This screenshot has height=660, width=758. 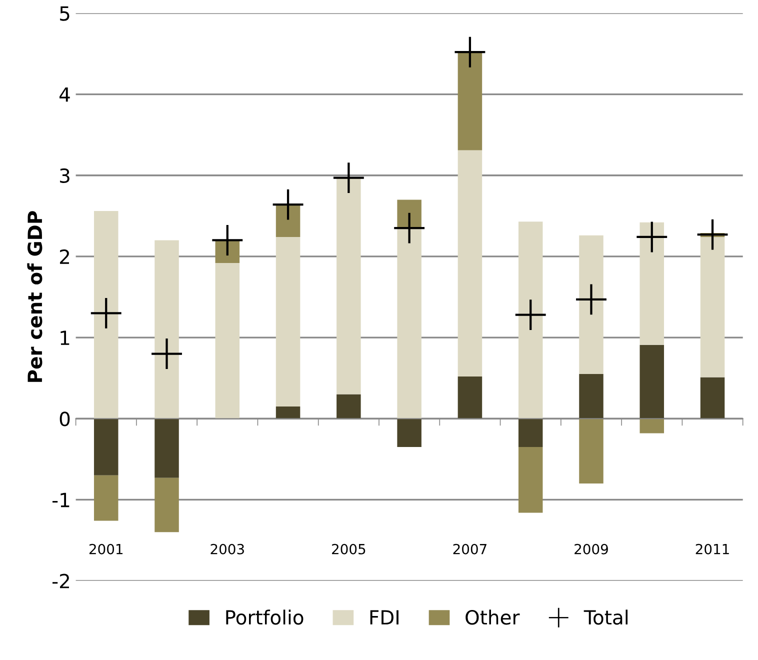 What do you see at coordinates (384, 617) in the screenshot?
I see `legend-label: FDI` at bounding box center [384, 617].